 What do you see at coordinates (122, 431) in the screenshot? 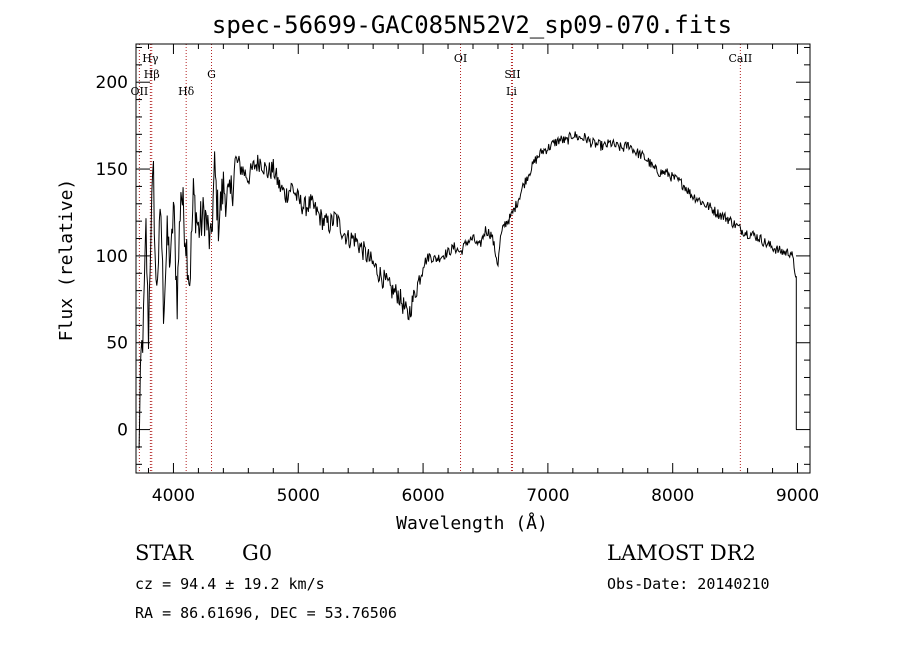
I see `y-tick-label: 0` at bounding box center [122, 431].